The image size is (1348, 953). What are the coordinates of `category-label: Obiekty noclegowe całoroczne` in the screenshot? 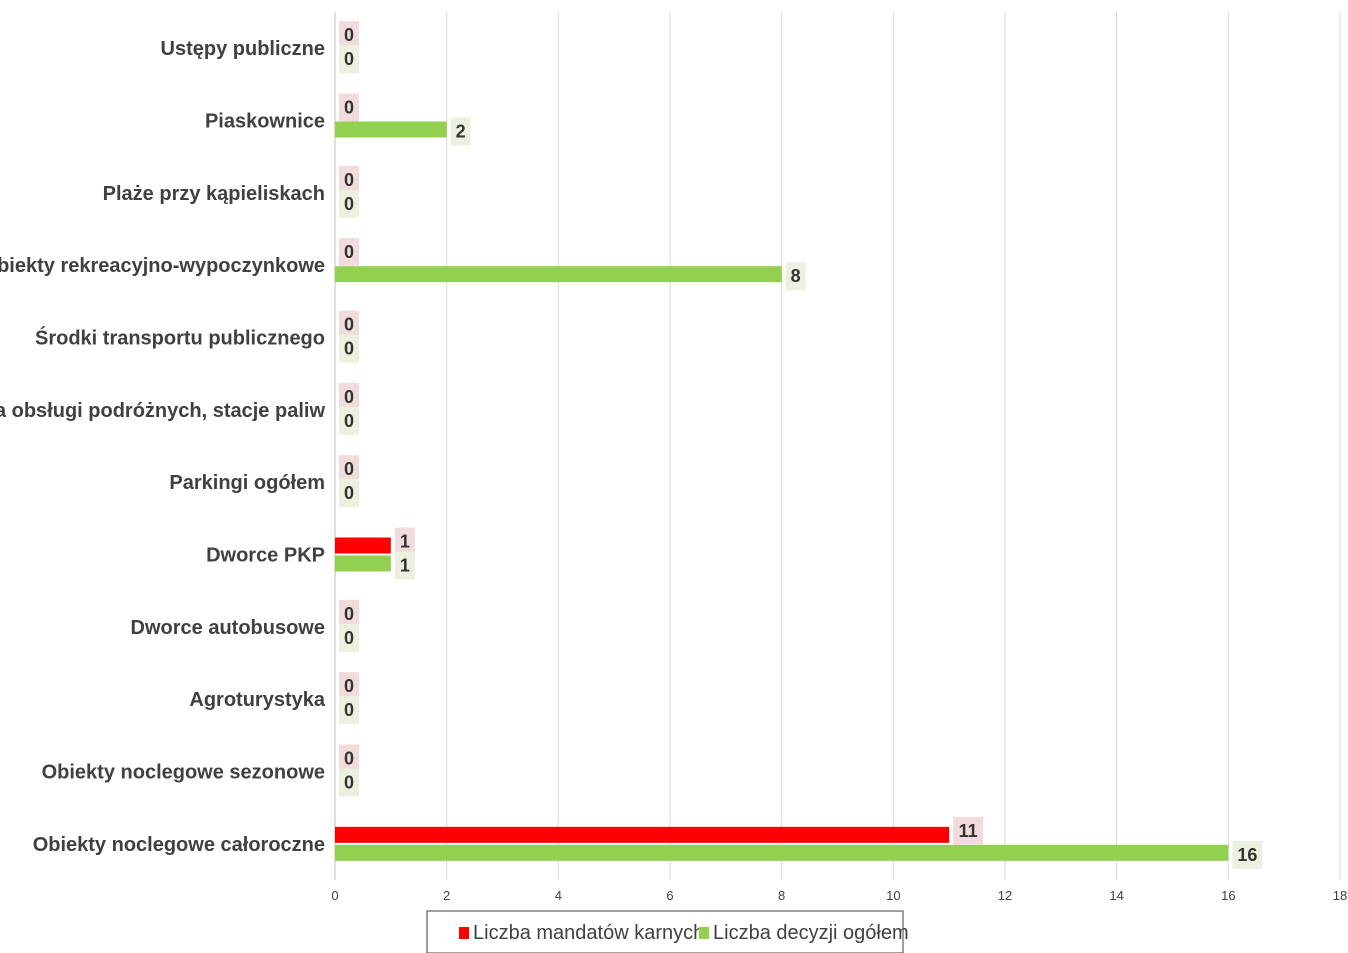 It's located at (179, 845).